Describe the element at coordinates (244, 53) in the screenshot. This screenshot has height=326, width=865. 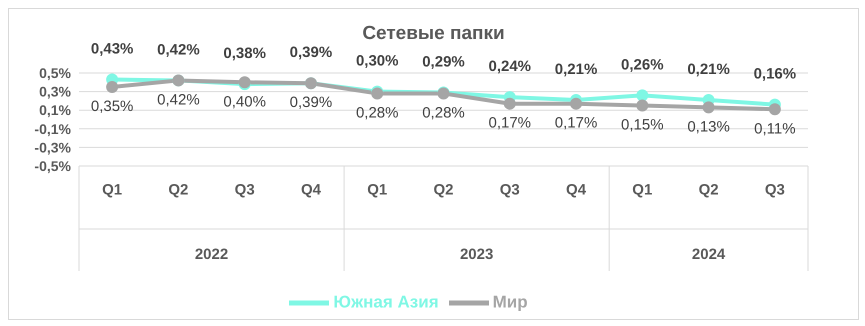
I see `data-label: 0,38%` at that location.